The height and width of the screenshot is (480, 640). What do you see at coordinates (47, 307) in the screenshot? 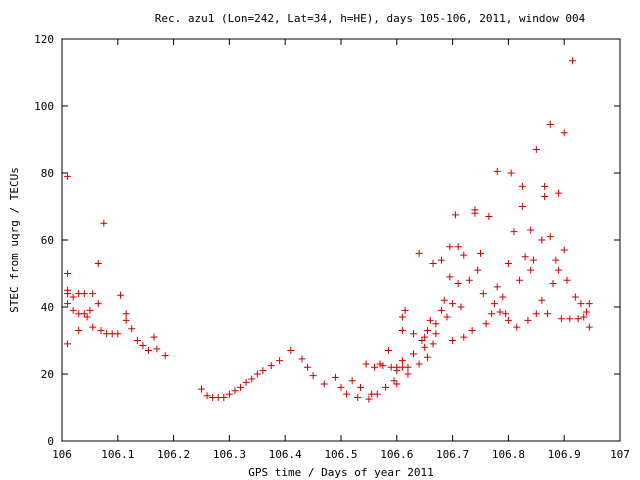
I see `y-tick-label: 40` at bounding box center [47, 307].